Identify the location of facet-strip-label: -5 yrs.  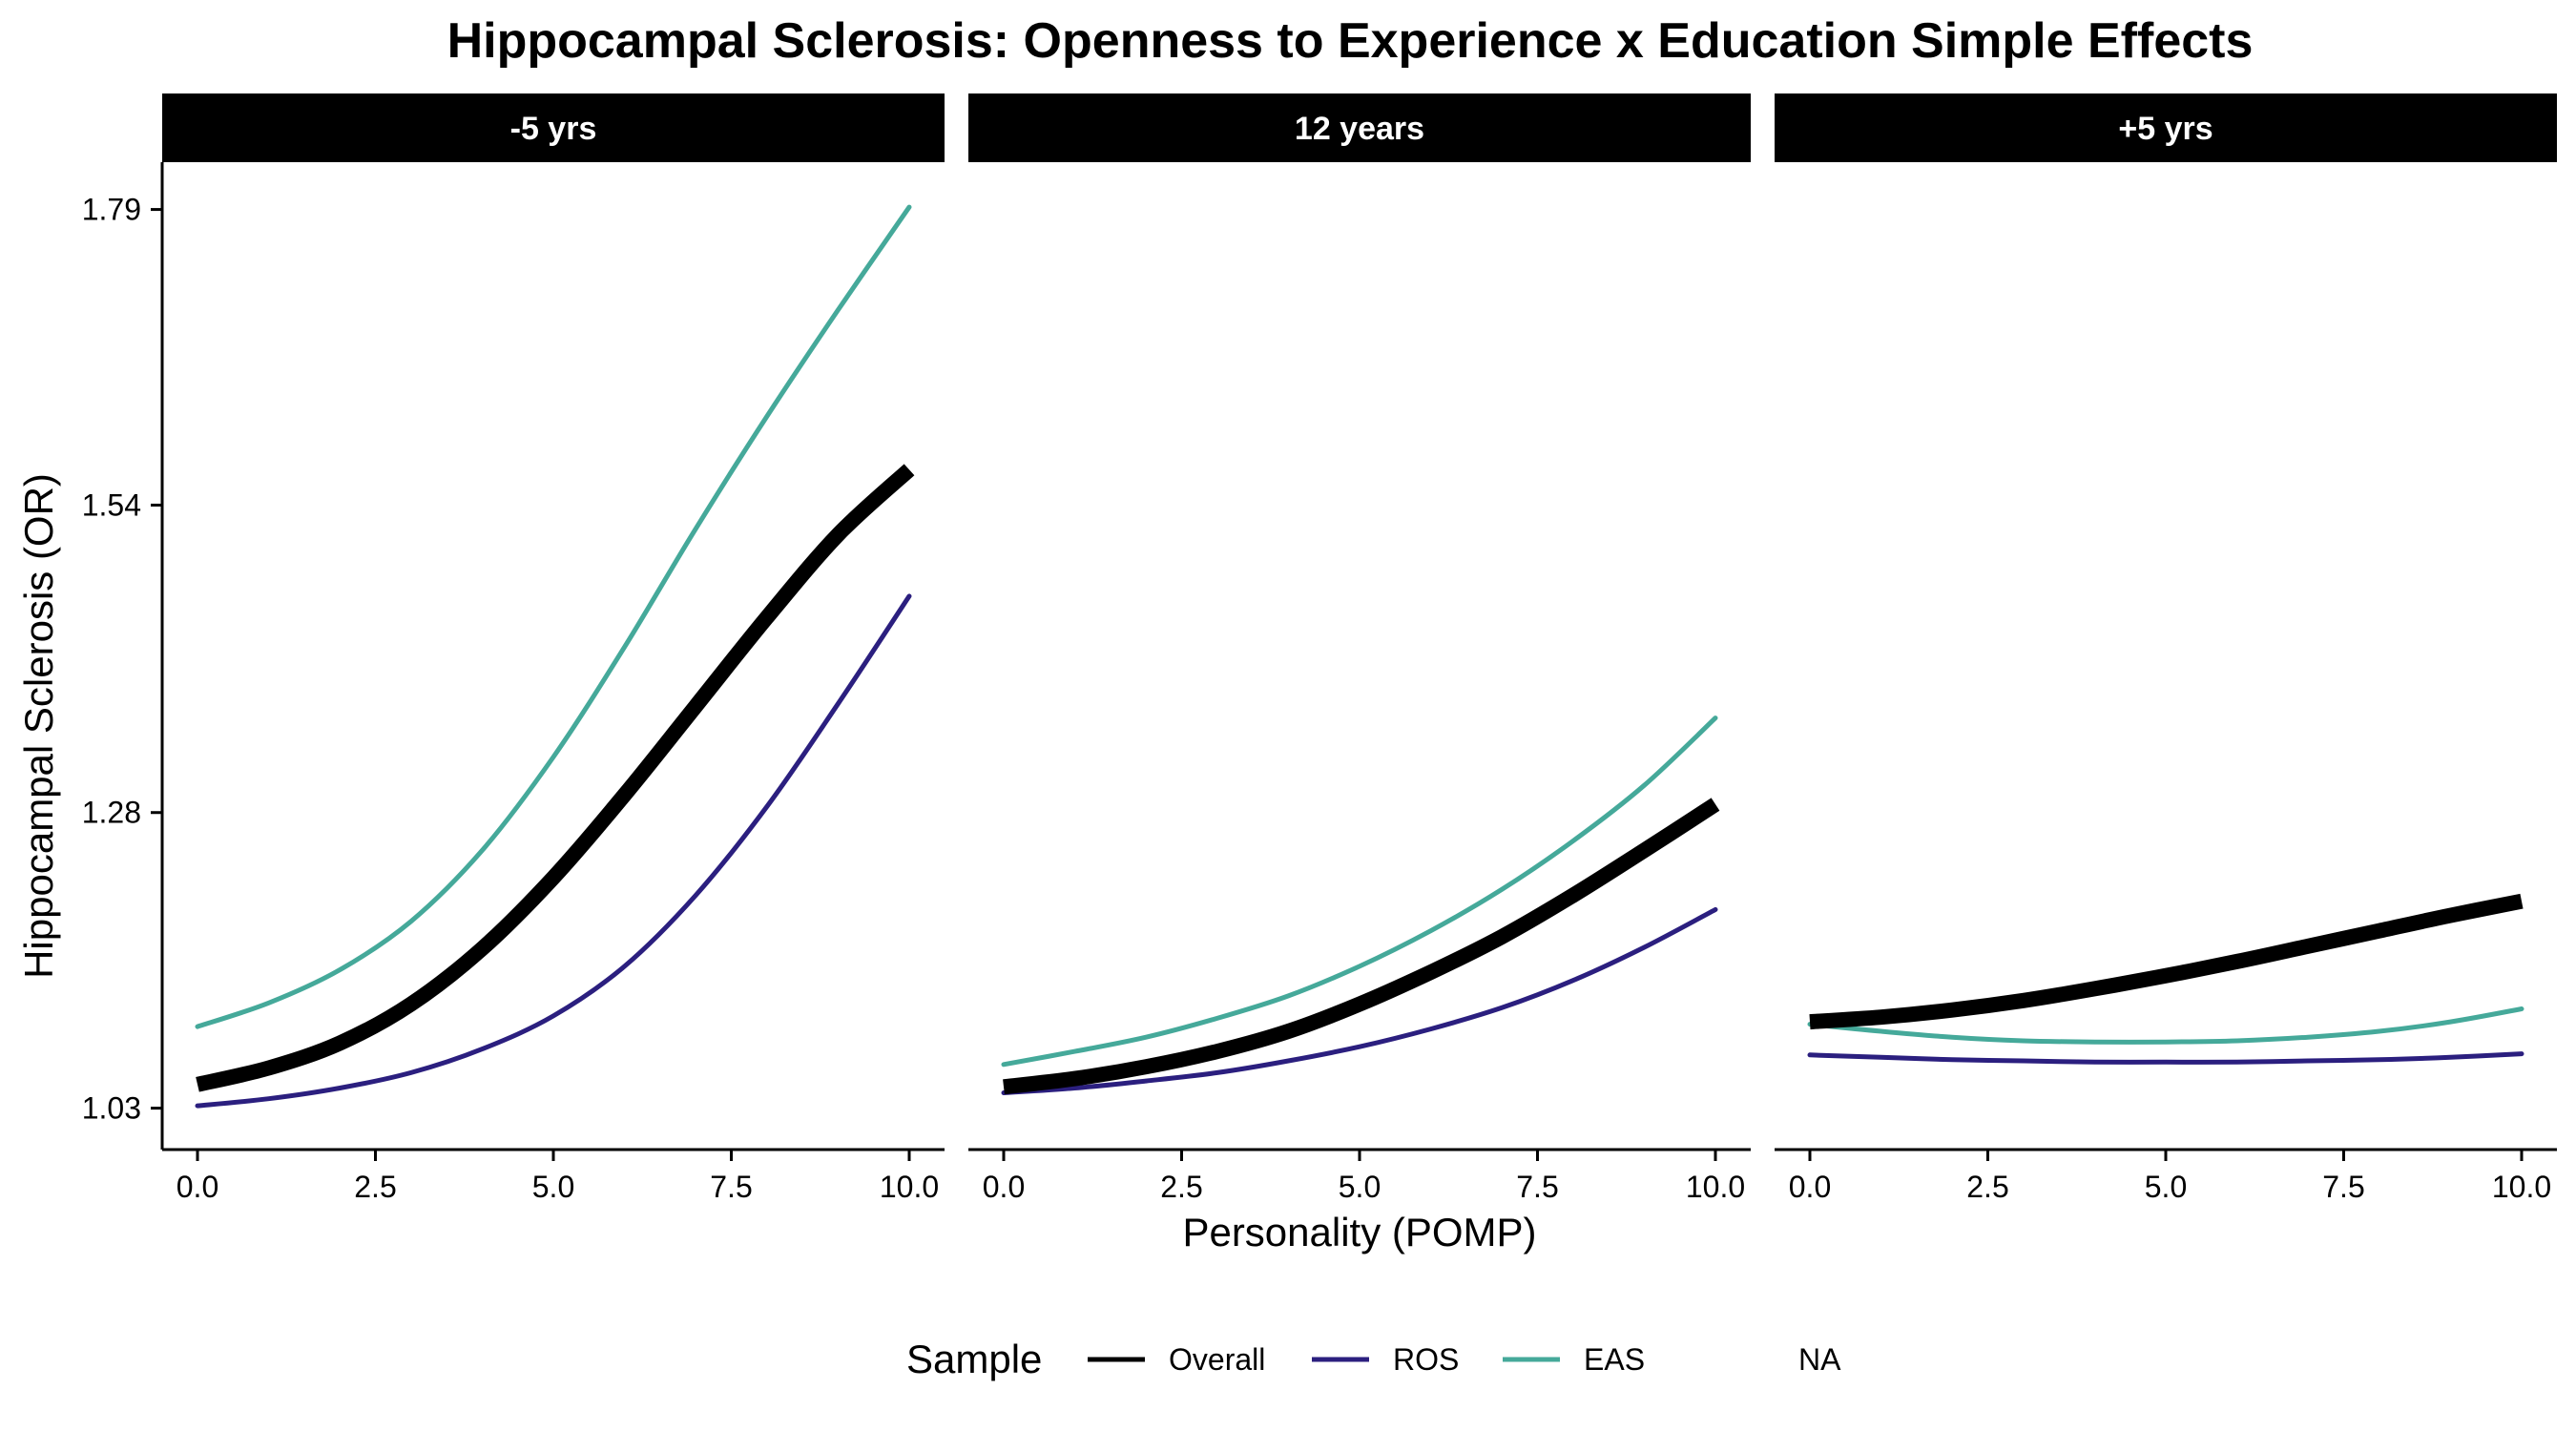
(553, 129).